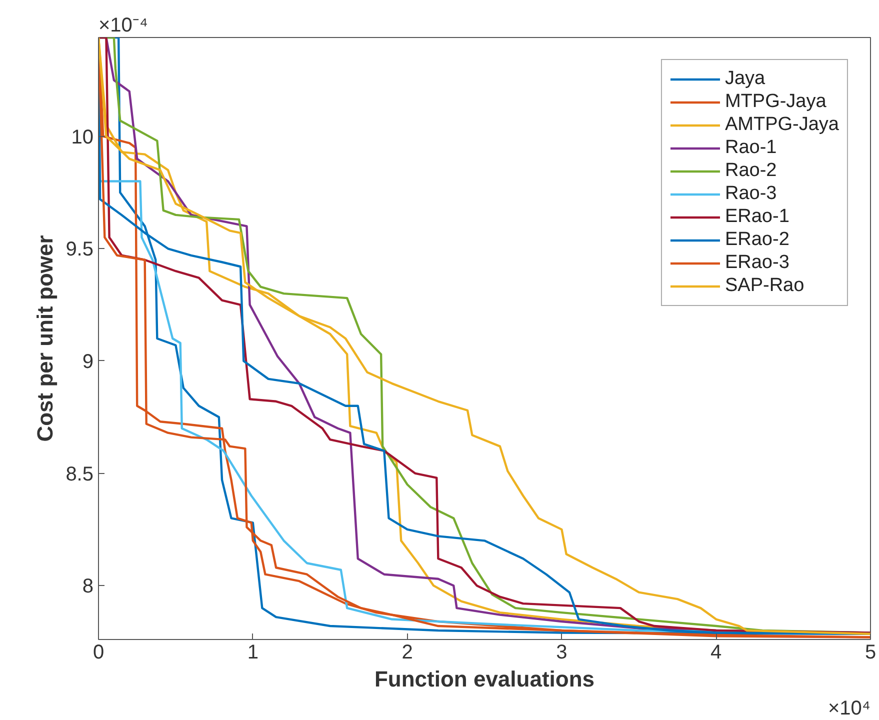 This screenshot has height=720, width=879. Describe the element at coordinates (764, 286) in the screenshot. I see `legend-label: SAP-Rao` at that location.